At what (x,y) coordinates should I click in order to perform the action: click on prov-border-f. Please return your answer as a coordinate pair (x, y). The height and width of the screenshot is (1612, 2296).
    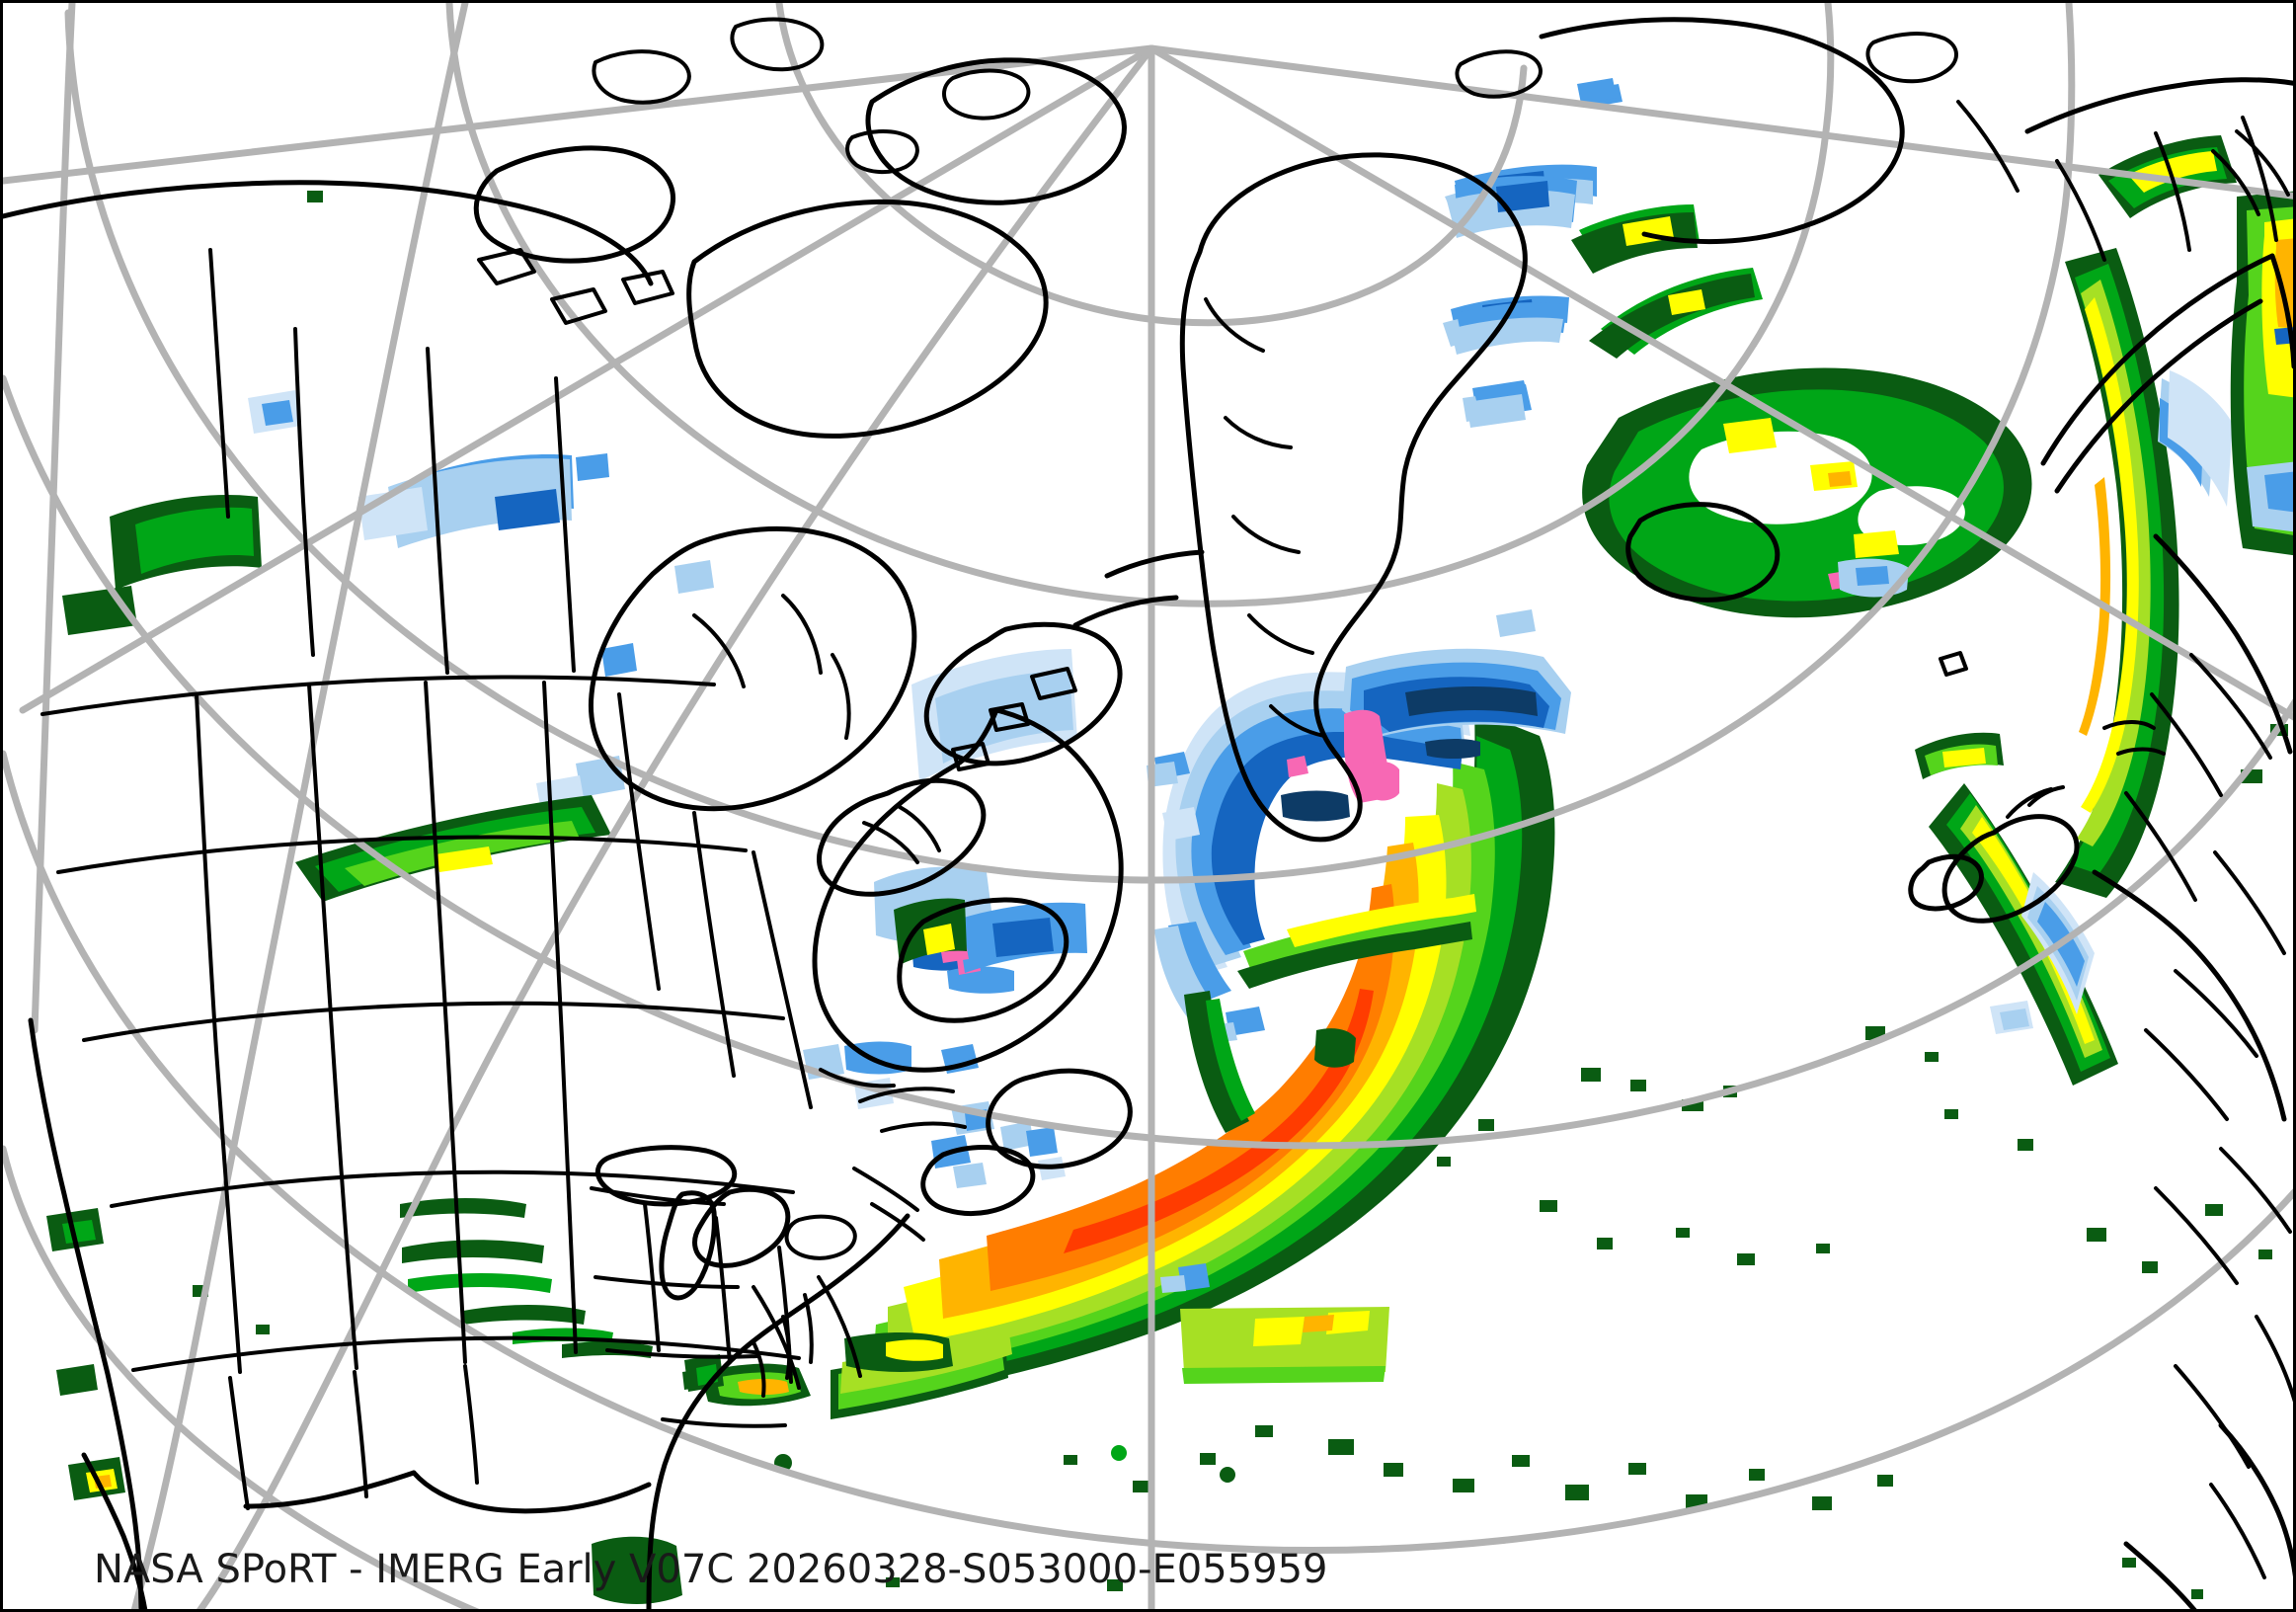
    Looking at the image, I should click on (783, 980).